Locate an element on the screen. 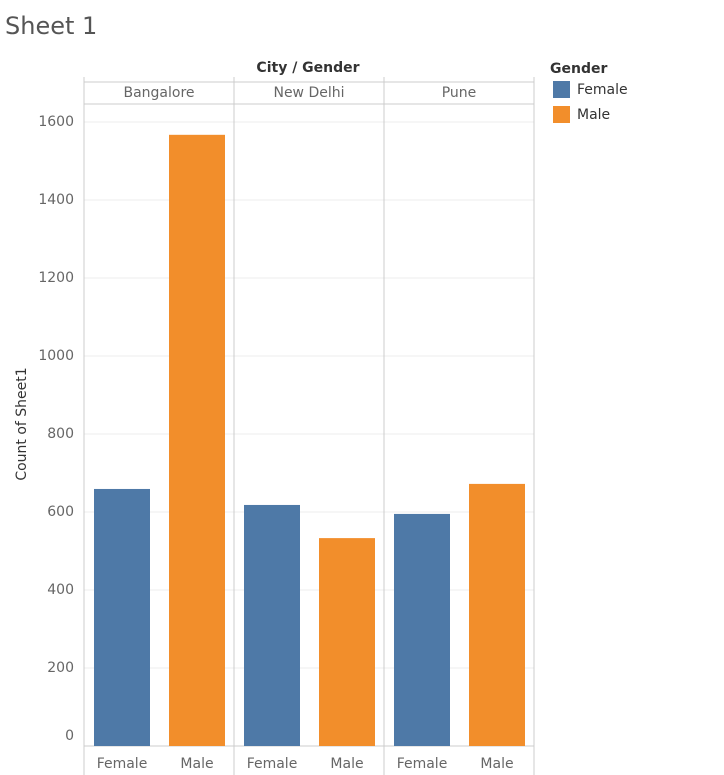 The image size is (724, 775). y-tick-label: 0 is located at coordinates (69, 736).